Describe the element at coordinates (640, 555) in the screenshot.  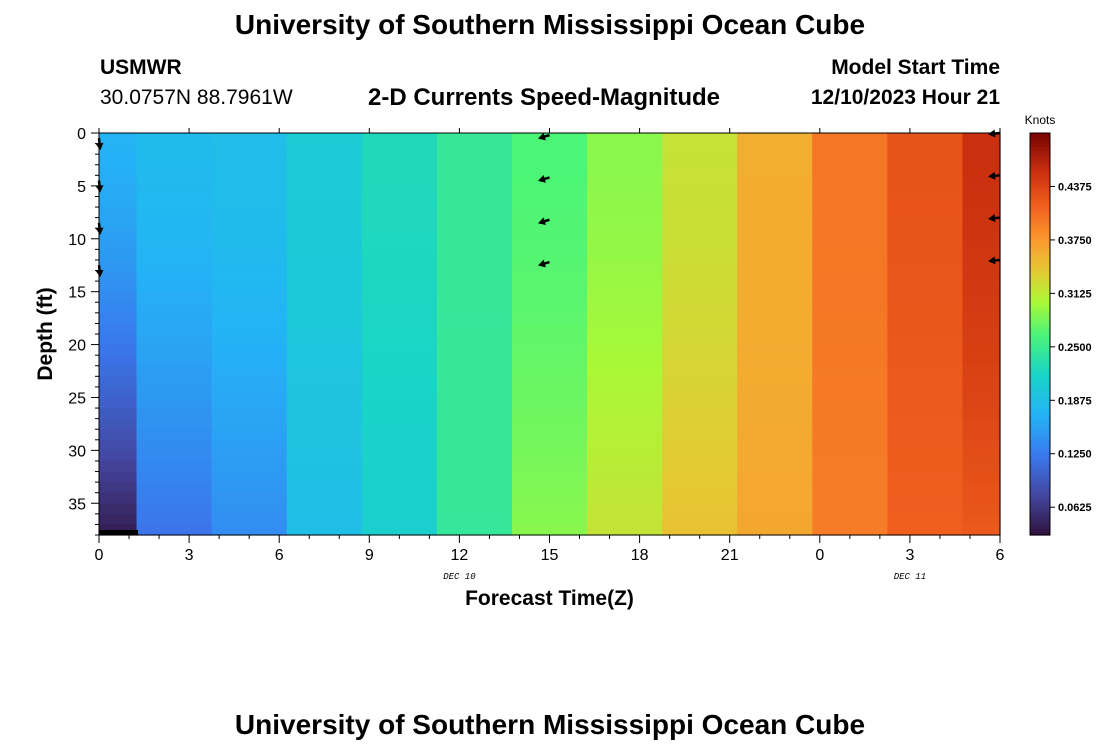
I see `x-tick-label: 18` at that location.